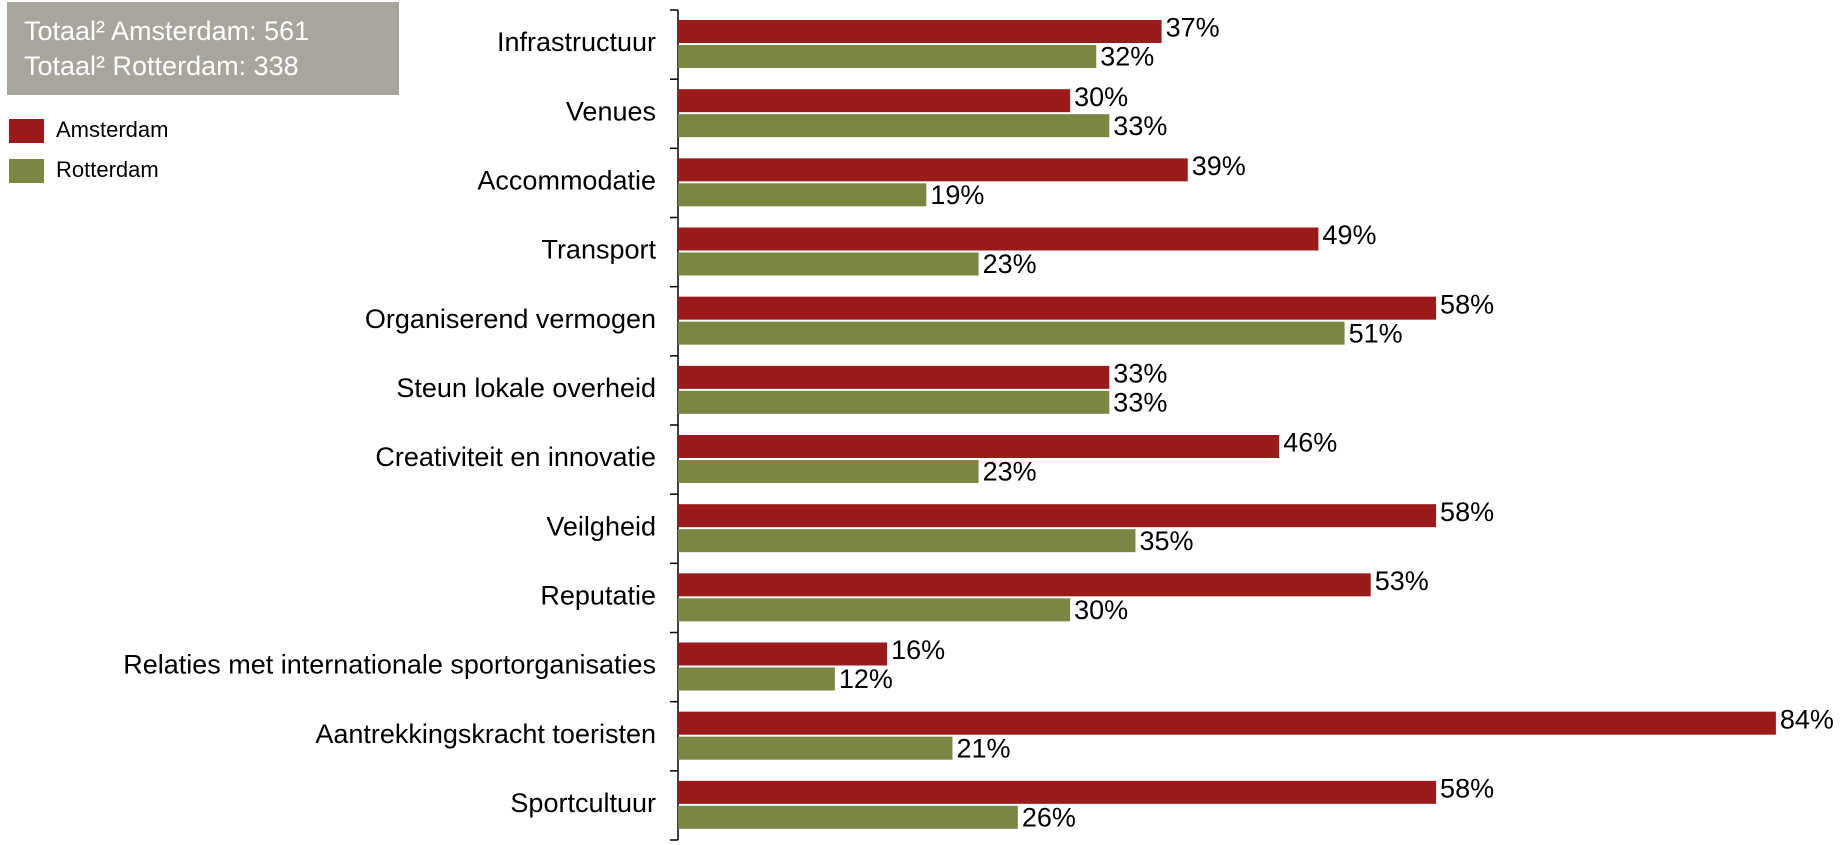 Image resolution: width=1847 pixels, height=845 pixels. What do you see at coordinates (510, 319) in the screenshot?
I see `category-label: Organiserend vermogen` at bounding box center [510, 319].